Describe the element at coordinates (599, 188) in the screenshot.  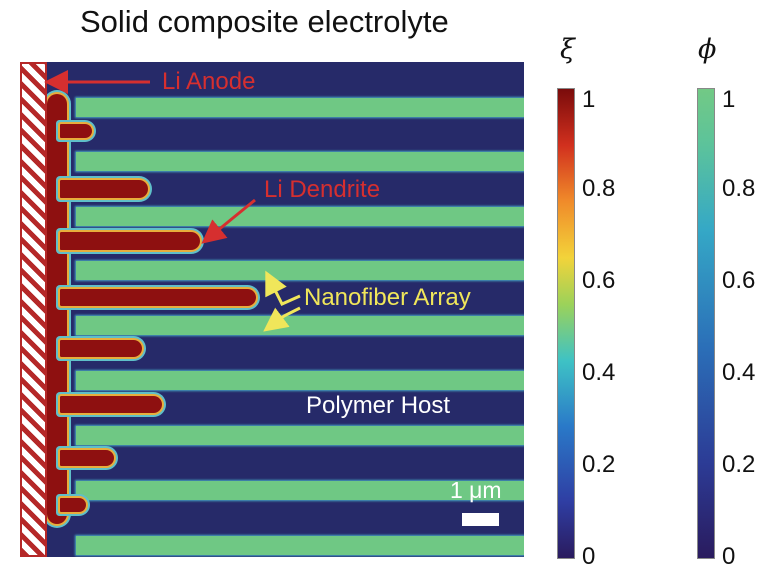
I see `colorbar-xi-tick: 0.8` at that location.